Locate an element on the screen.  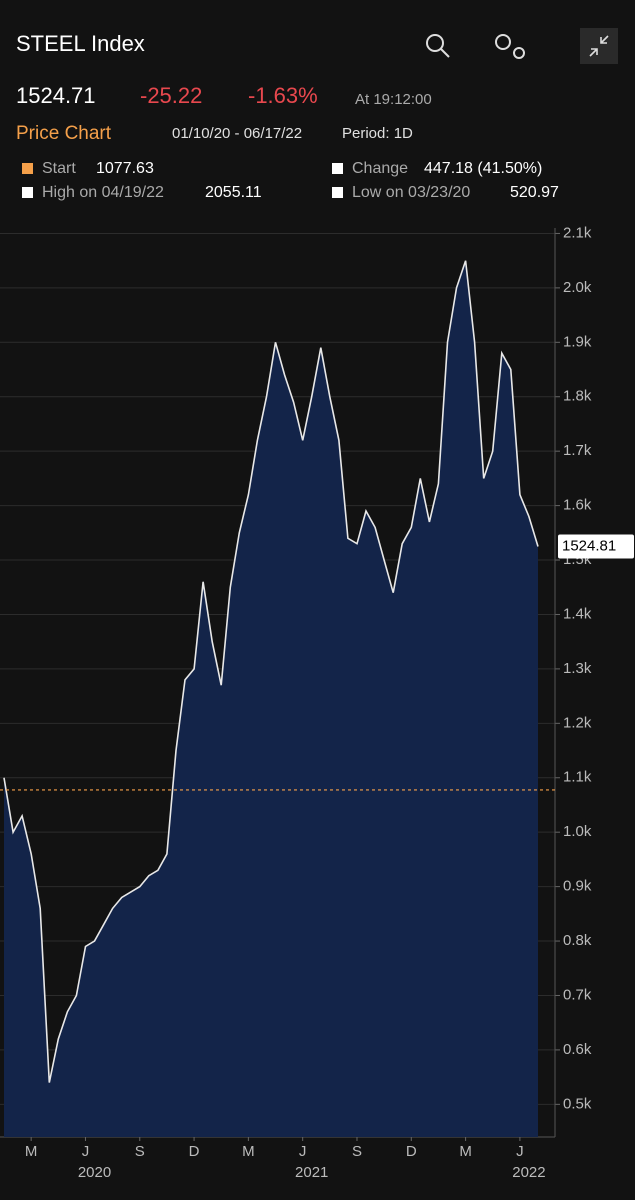
change-swatch is located at coordinates (337, 168).